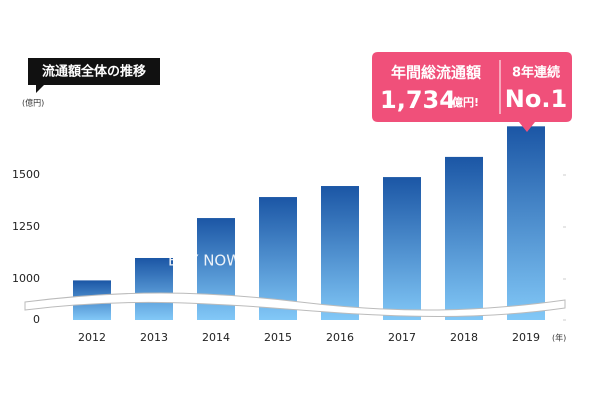 This screenshot has height=400, width=600. I want to click on callout-label: 年間総流通額, so click(436, 73).